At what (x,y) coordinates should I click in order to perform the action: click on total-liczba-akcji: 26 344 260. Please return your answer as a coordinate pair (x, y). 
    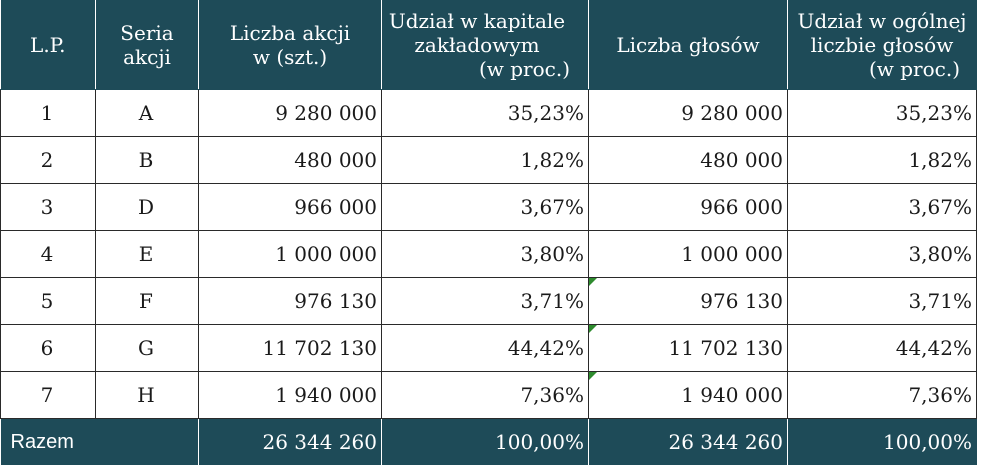
    Looking at the image, I should click on (290, 441).